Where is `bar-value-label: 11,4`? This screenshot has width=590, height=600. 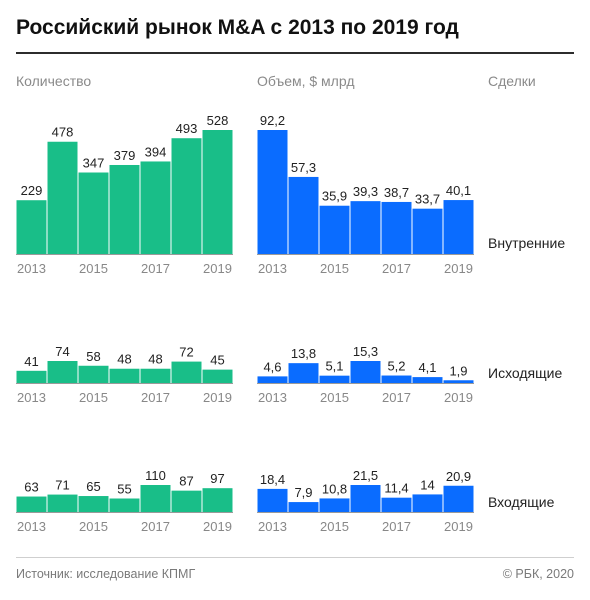
bar-value-label: 11,4 is located at coordinates (396, 488).